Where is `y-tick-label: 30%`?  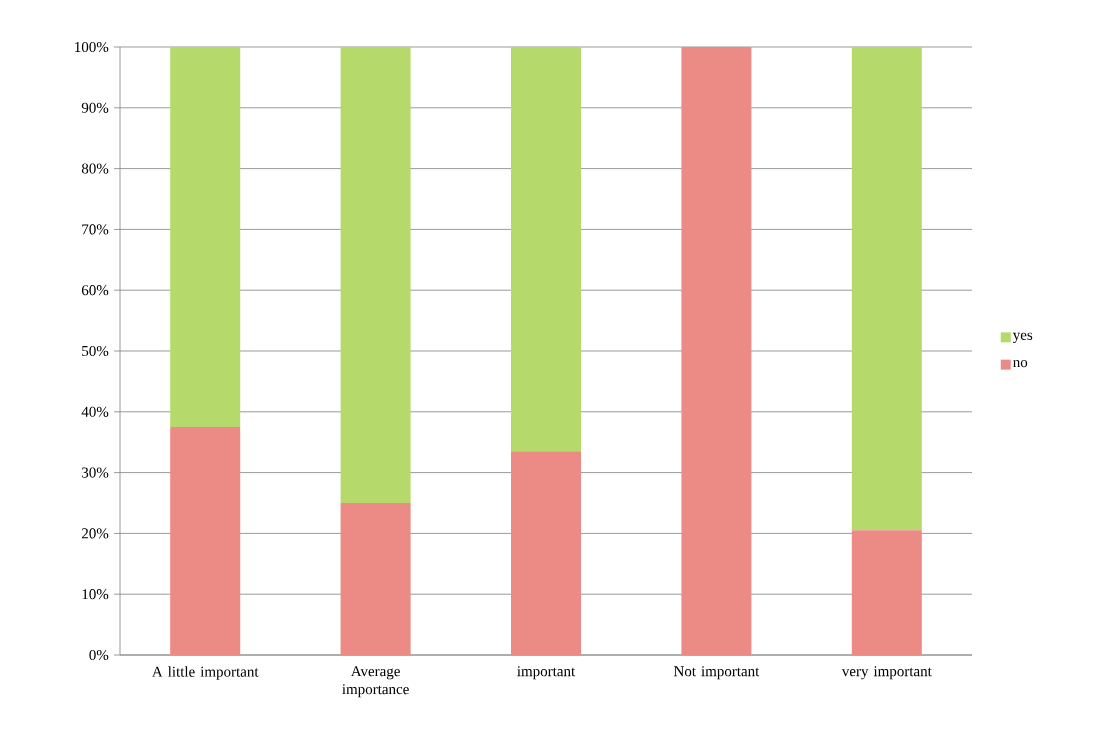 y-tick-label: 30% is located at coordinates (95, 472).